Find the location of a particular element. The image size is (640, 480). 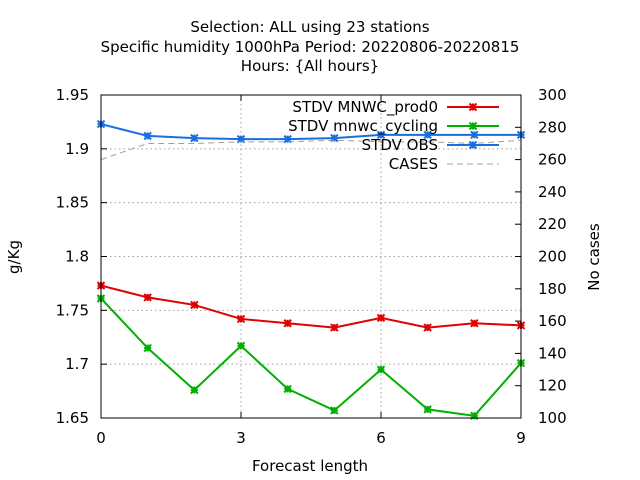

legend-entry: STDV mnwc_cycling is located at coordinates (393, 126).